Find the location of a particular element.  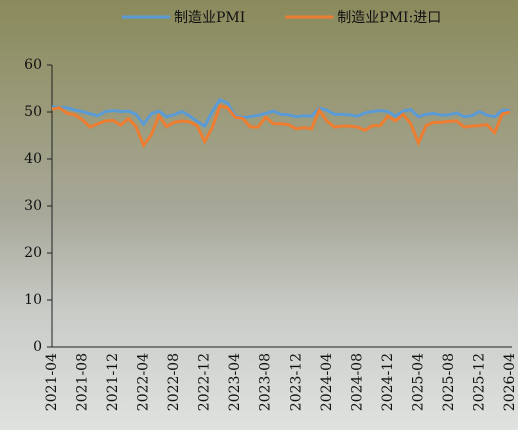

x-tick-label: 2022-08 is located at coordinates (174, 382).